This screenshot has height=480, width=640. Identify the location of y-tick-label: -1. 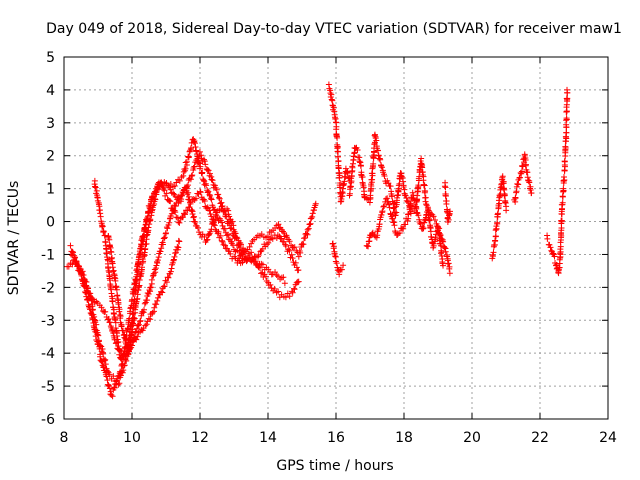
(48, 255).